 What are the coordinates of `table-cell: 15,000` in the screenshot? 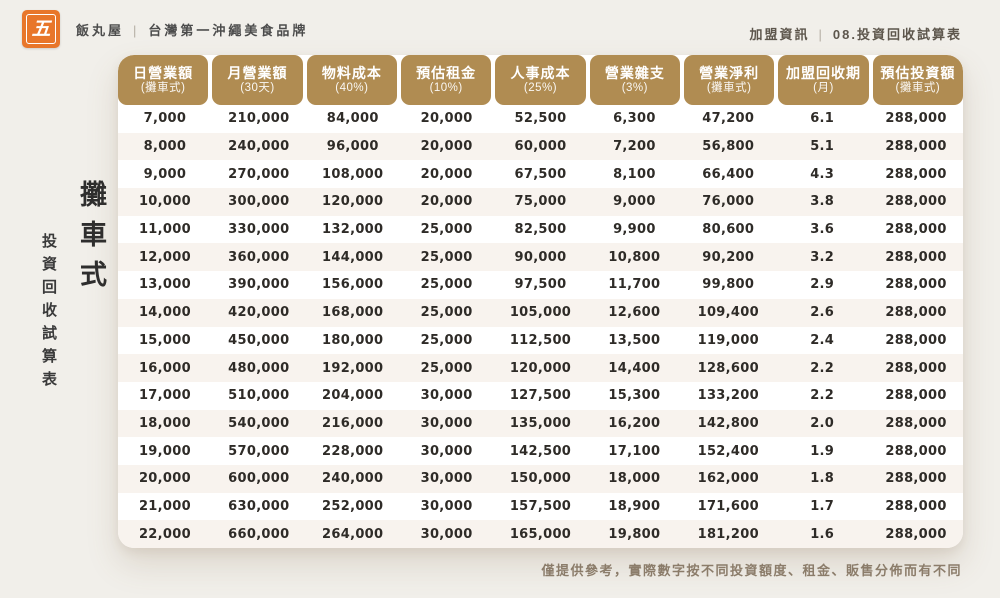 It's located at (164, 340).